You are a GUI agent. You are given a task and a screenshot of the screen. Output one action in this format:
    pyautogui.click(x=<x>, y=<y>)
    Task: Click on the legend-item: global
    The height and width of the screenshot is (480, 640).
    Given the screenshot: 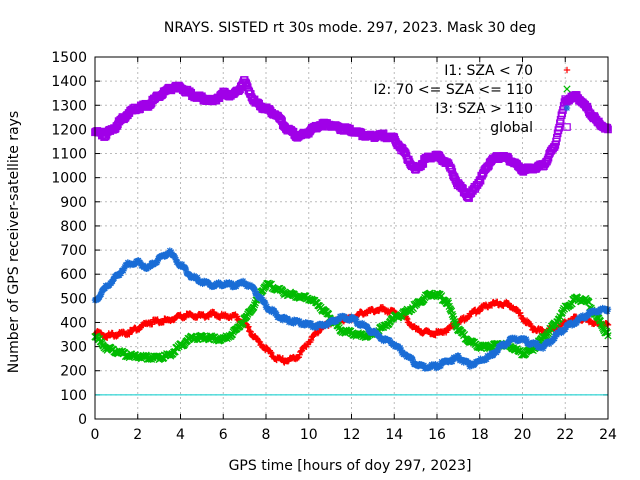 What is the action you would take?
    pyautogui.click(x=530, y=128)
    